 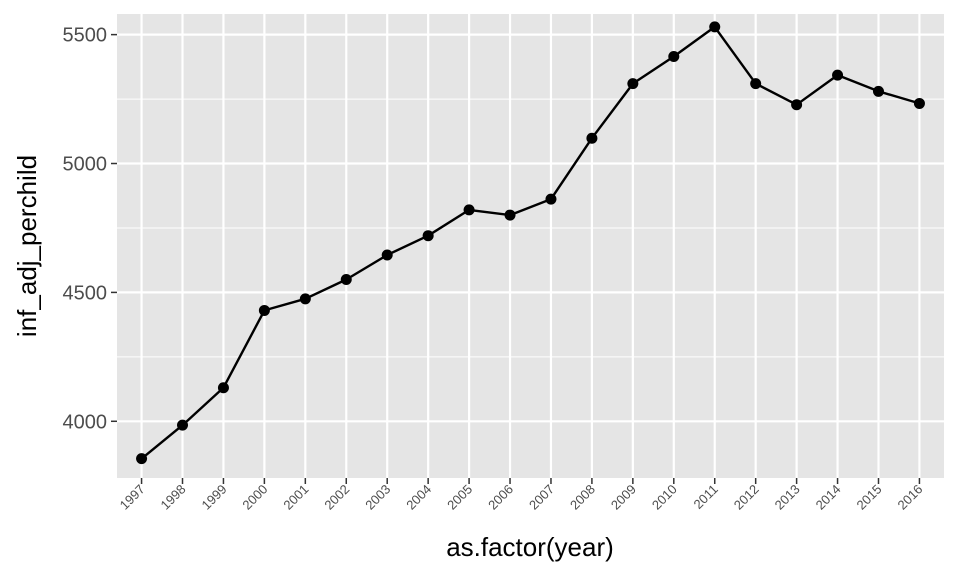 What do you see at coordinates (500, 497) in the screenshot?
I see `x-tick-label: 2006` at bounding box center [500, 497].